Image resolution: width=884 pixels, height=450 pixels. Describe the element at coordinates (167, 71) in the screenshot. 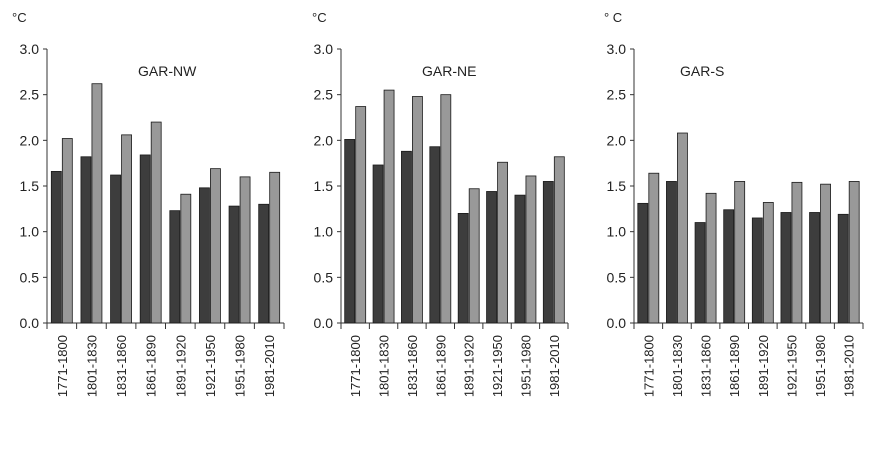

I see `panel-title: GAR-NW` at that location.